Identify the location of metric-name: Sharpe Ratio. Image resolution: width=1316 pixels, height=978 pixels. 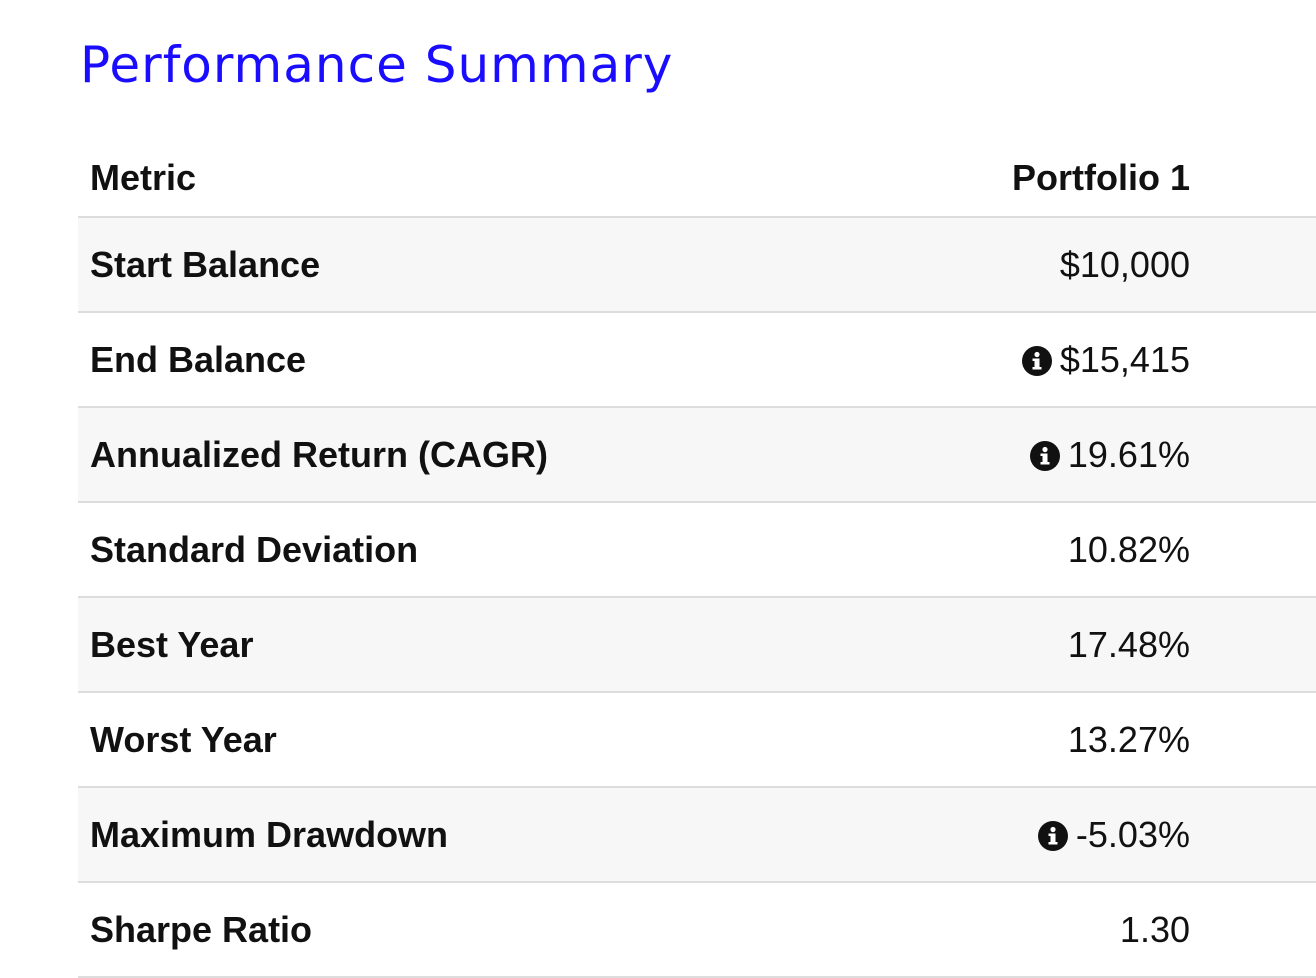
(452, 930).